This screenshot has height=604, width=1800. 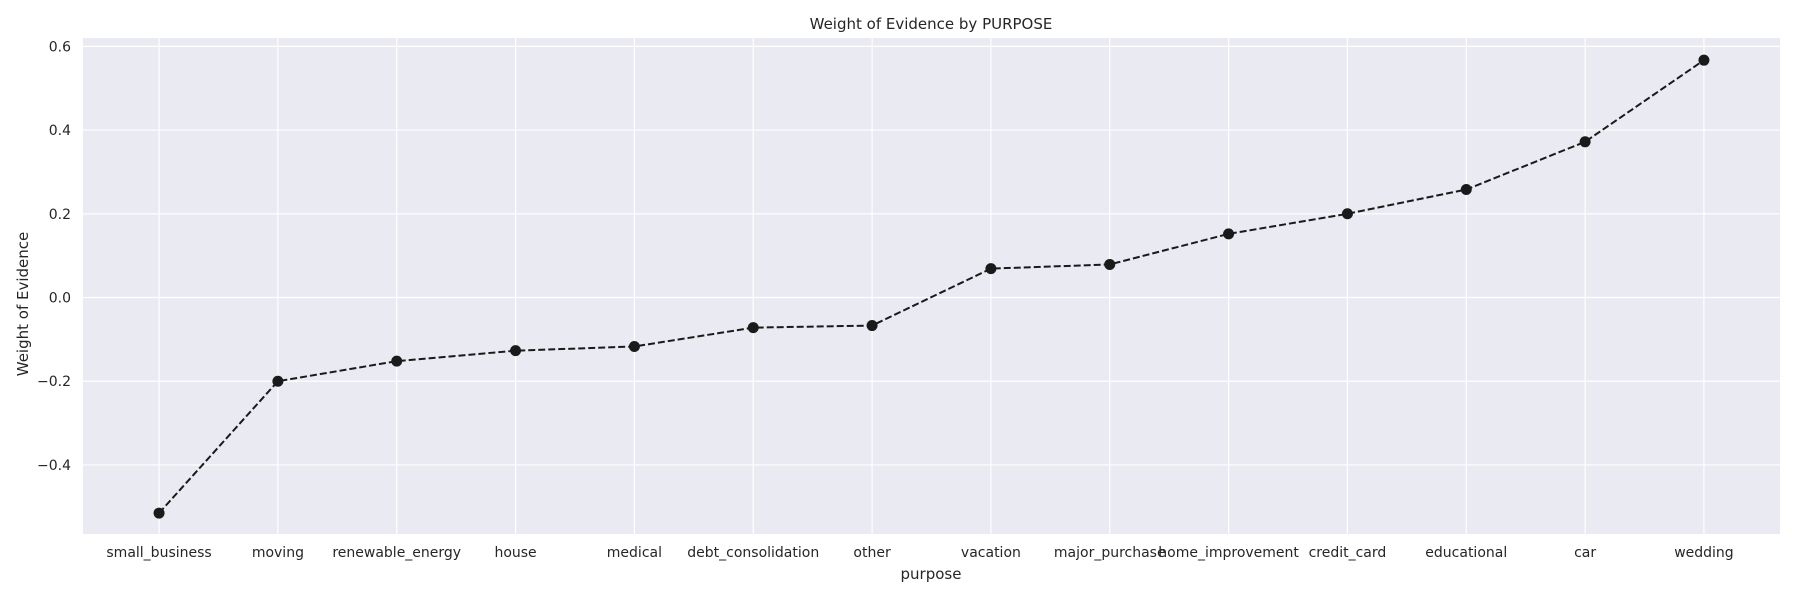 I want to click on y-tick-label: 0.2, so click(x=60, y=215).